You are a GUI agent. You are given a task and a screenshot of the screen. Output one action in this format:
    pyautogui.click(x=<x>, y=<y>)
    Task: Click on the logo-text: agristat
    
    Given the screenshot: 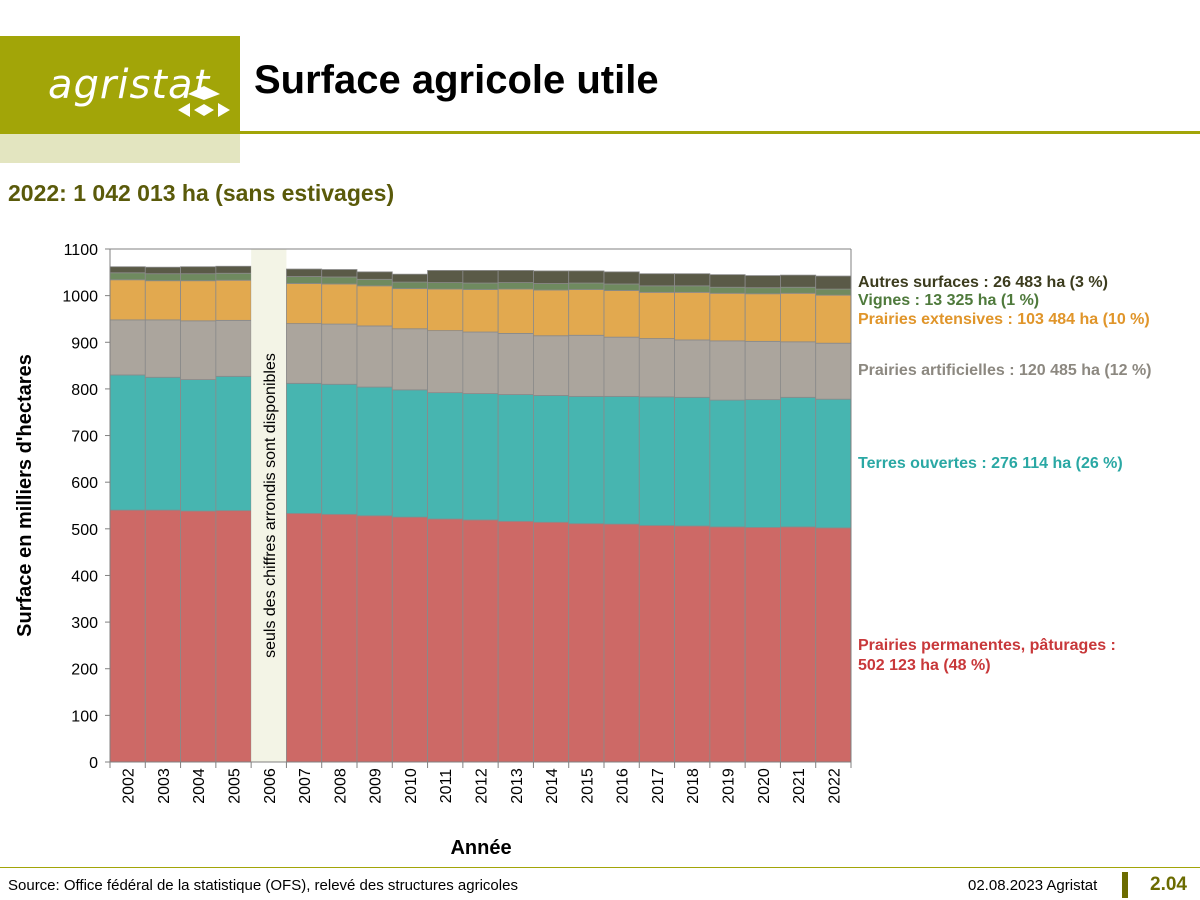 What is the action you would take?
    pyautogui.click(x=129, y=85)
    